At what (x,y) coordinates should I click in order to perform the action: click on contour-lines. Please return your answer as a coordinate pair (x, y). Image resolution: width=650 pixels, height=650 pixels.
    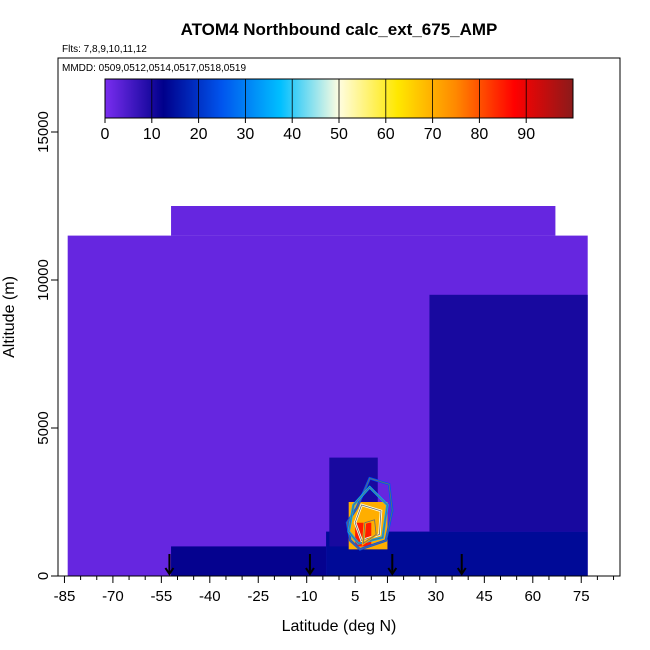
    Looking at the image, I should click on (369, 513).